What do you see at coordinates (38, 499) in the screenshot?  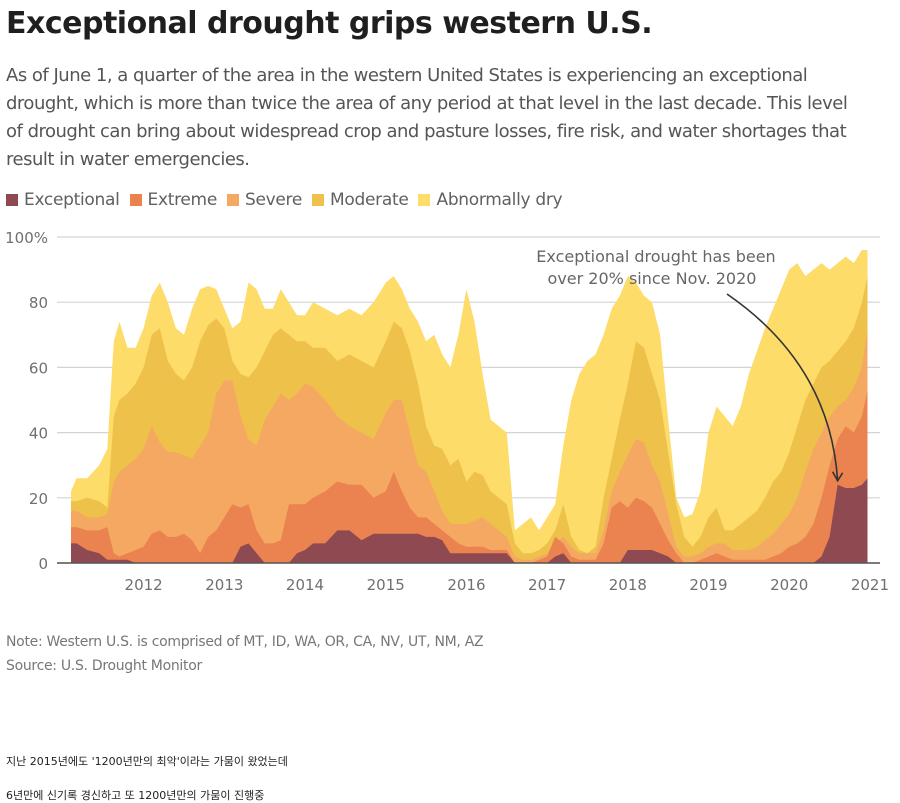 I see `y-tick-label: 20` at bounding box center [38, 499].